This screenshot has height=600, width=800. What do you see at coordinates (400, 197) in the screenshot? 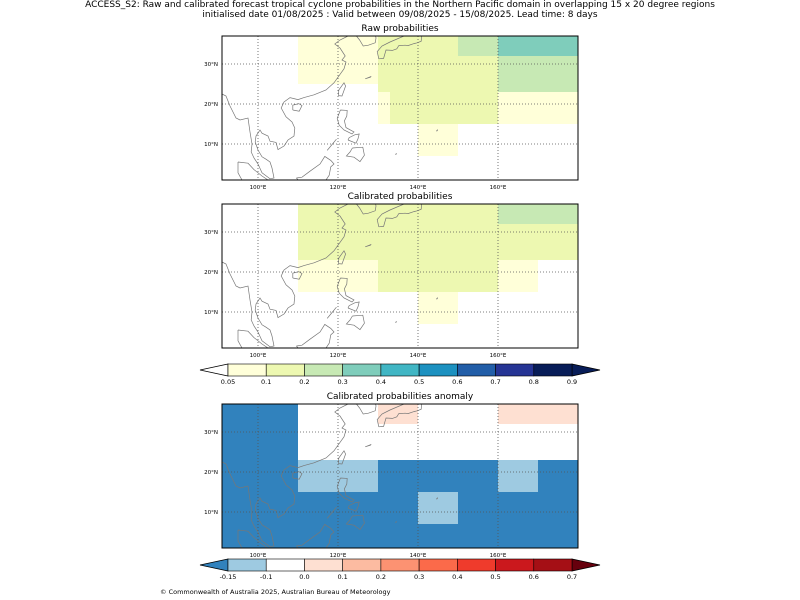
I see `calibrated-panel-title: Calibrated probabilities` at bounding box center [400, 197].